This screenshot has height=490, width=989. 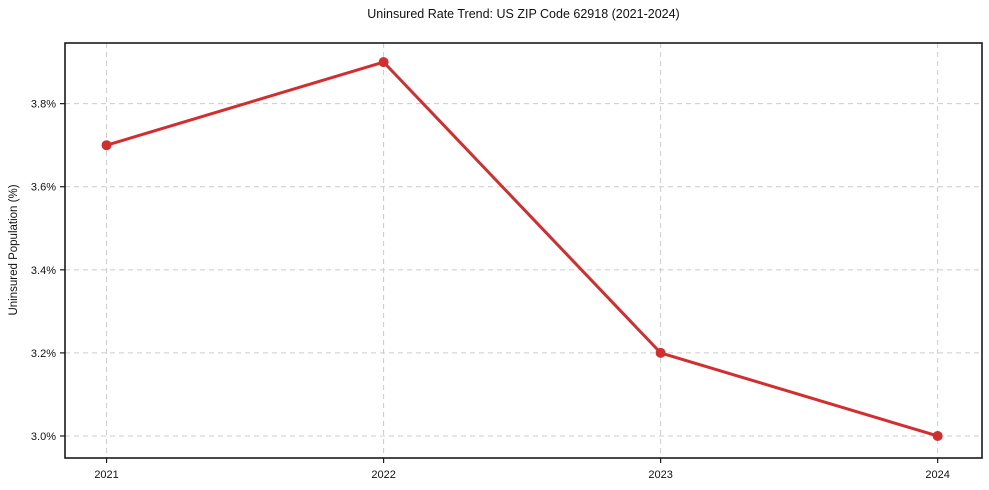 What do you see at coordinates (43, 437) in the screenshot?
I see `y-tick-label: 3.0%` at bounding box center [43, 437].